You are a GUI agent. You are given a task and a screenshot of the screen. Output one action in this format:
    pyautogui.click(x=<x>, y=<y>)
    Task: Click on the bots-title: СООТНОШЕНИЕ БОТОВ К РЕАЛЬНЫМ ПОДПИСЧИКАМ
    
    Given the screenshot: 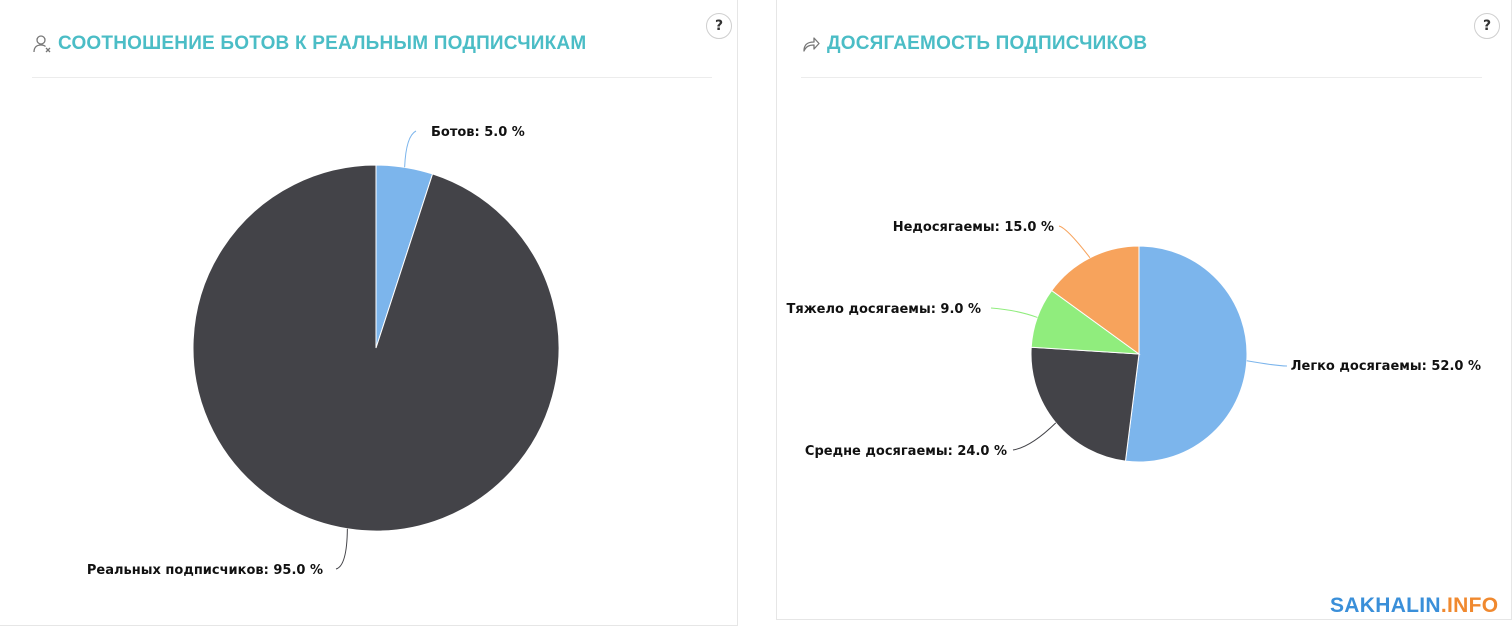 What is the action you would take?
    pyautogui.click(x=322, y=43)
    